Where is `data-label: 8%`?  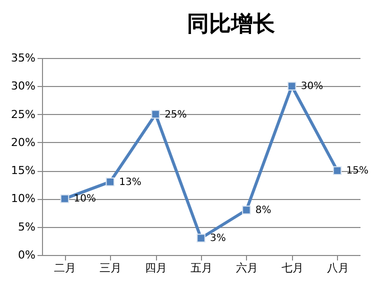 data-label: 8% is located at coordinates (263, 210).